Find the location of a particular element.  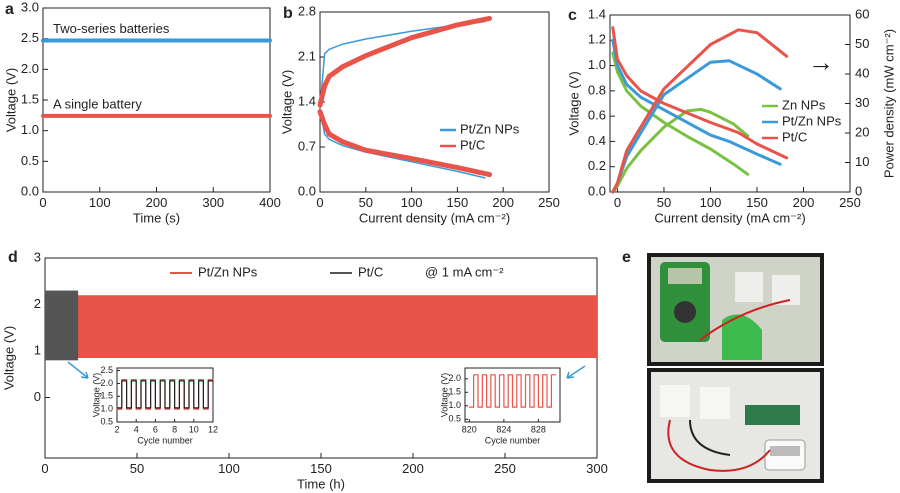

panel-label: c is located at coordinates (572, 15).